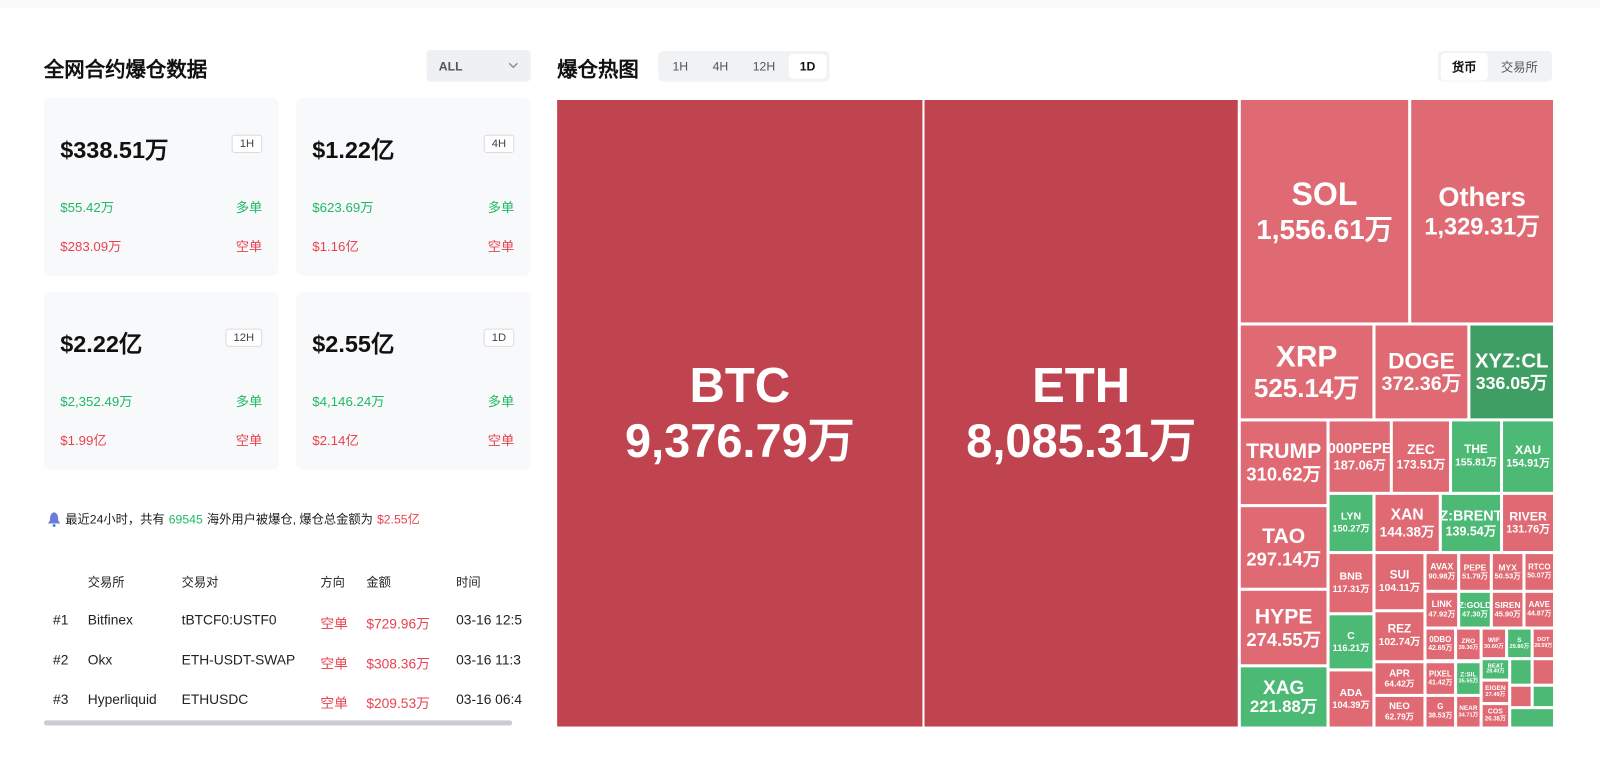 The image size is (1600, 765). I want to click on filter-dropdown: ALL, so click(478, 65).